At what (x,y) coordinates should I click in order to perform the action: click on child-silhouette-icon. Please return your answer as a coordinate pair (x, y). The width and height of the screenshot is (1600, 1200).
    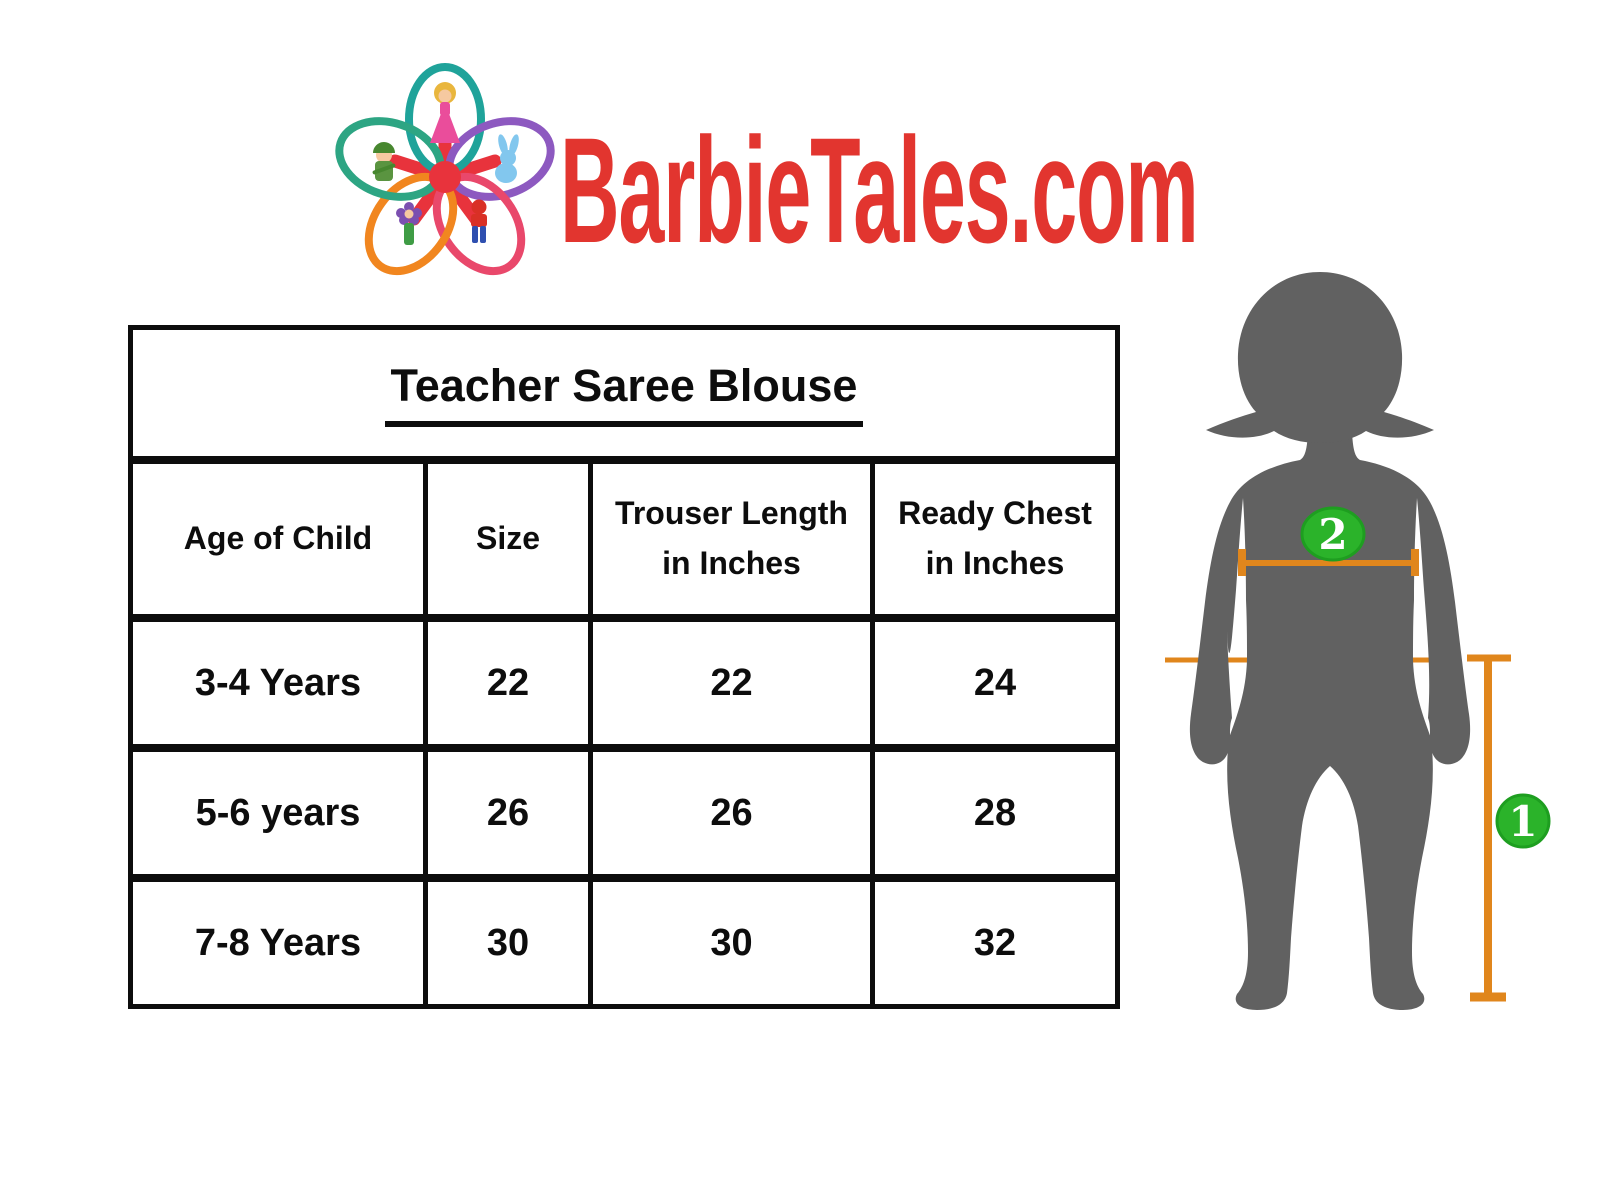
    Looking at the image, I should click on (1330, 641).